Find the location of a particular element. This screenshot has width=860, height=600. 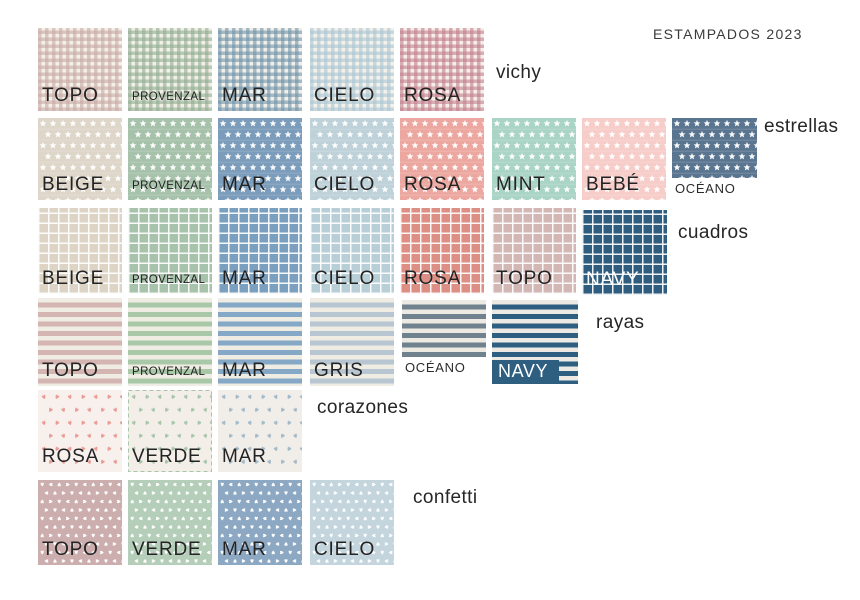

swatch-rayas-topo: TOPO is located at coordinates (80, 342).